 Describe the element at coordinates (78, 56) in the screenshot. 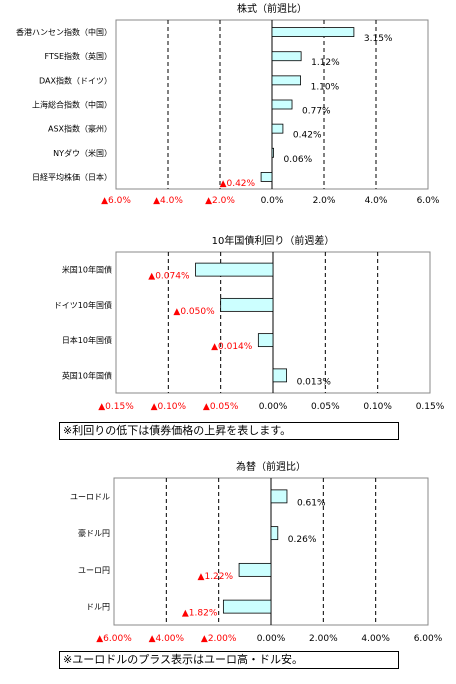

I see `category-label: FTSE指数（英国）` at that location.